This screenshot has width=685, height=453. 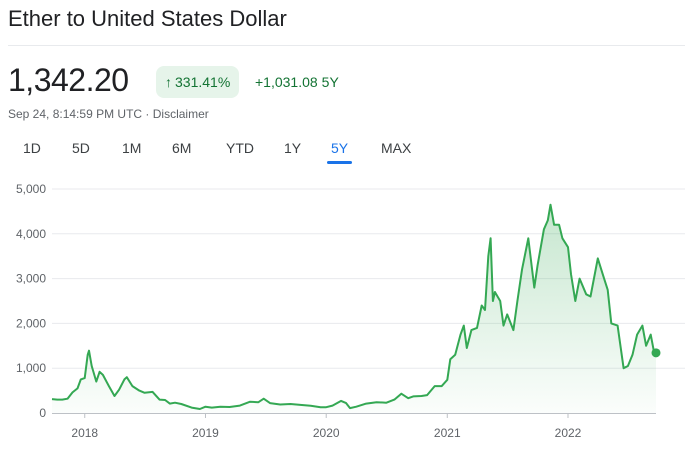 What do you see at coordinates (81, 148) in the screenshot?
I see `tab-5d: 5D` at bounding box center [81, 148].